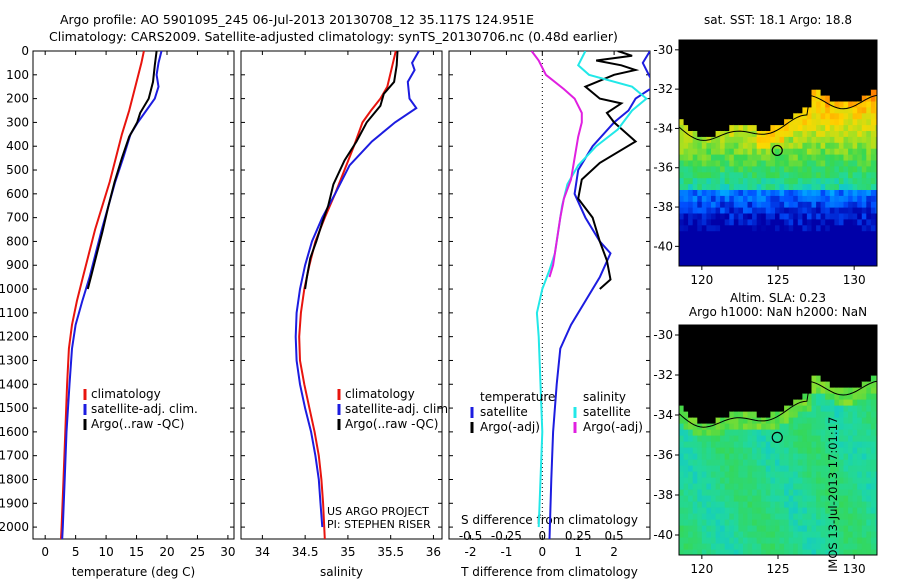 The height and width of the screenshot is (580, 900). What do you see at coordinates (391, 424) in the screenshot?
I see `legend-label: Argo(..raw -QC)` at bounding box center [391, 424].